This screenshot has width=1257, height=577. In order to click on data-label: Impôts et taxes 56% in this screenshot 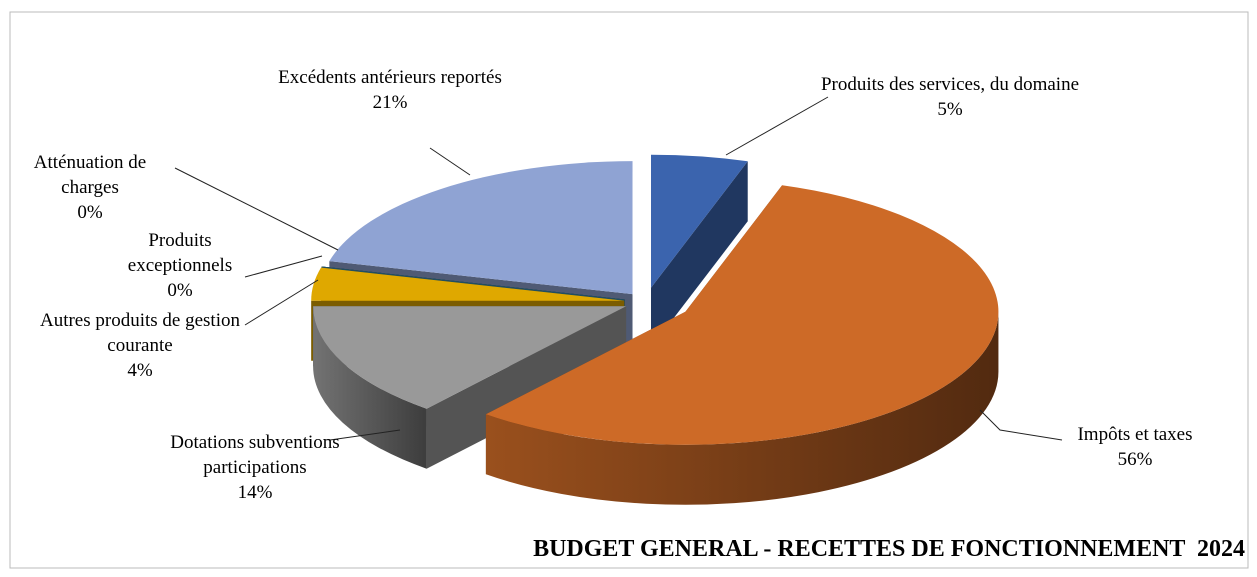, I will do `click(1135, 447)`.